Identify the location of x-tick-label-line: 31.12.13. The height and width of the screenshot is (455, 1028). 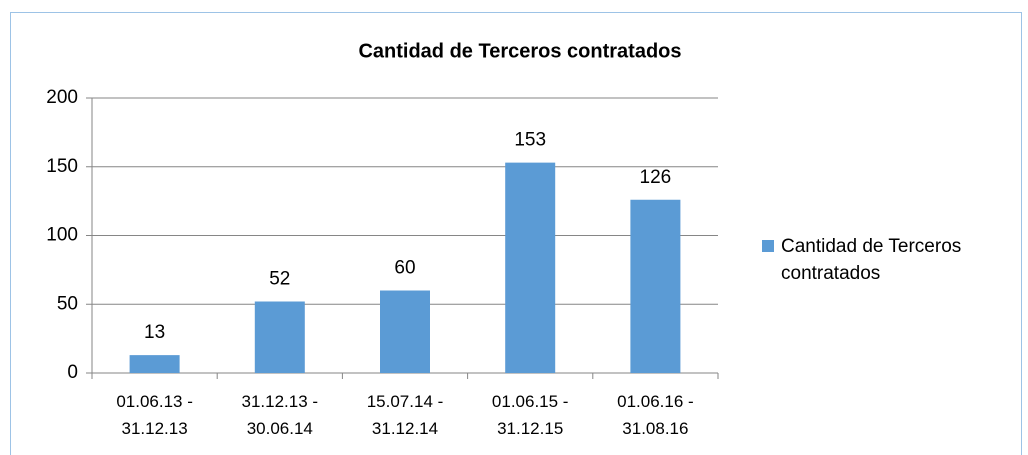
(155, 428).